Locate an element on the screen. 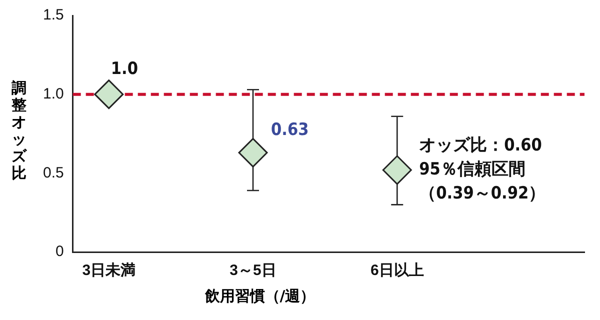  x-tick-label: 3日未満 is located at coordinates (109, 271).